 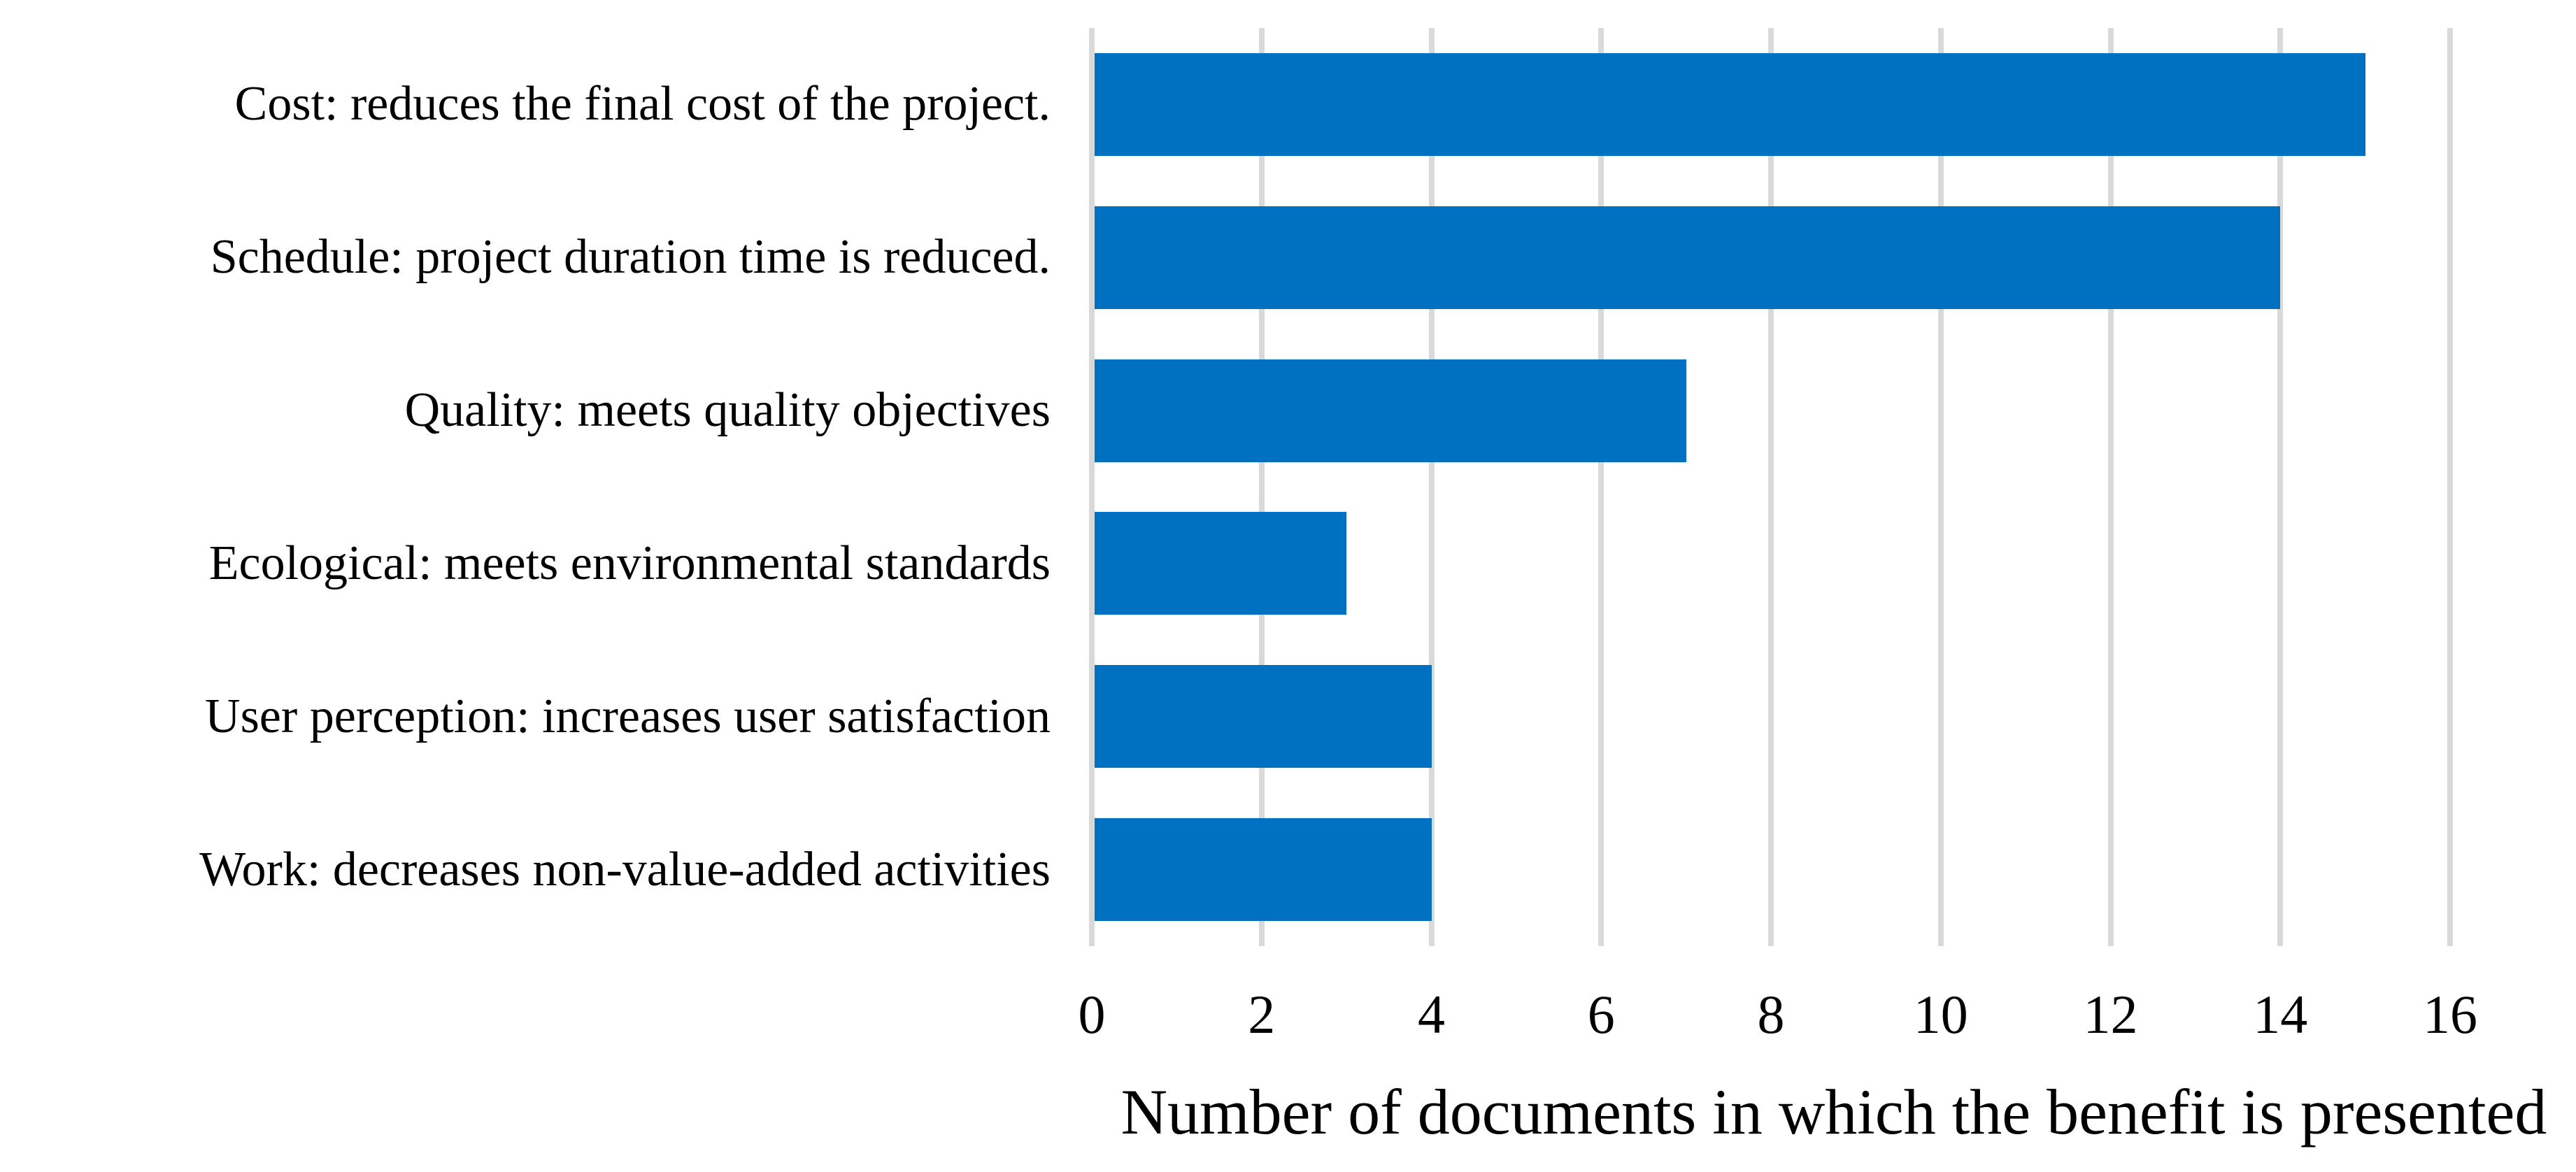 What do you see at coordinates (1771, 1014) in the screenshot?
I see `x-tick-label: 8` at bounding box center [1771, 1014].